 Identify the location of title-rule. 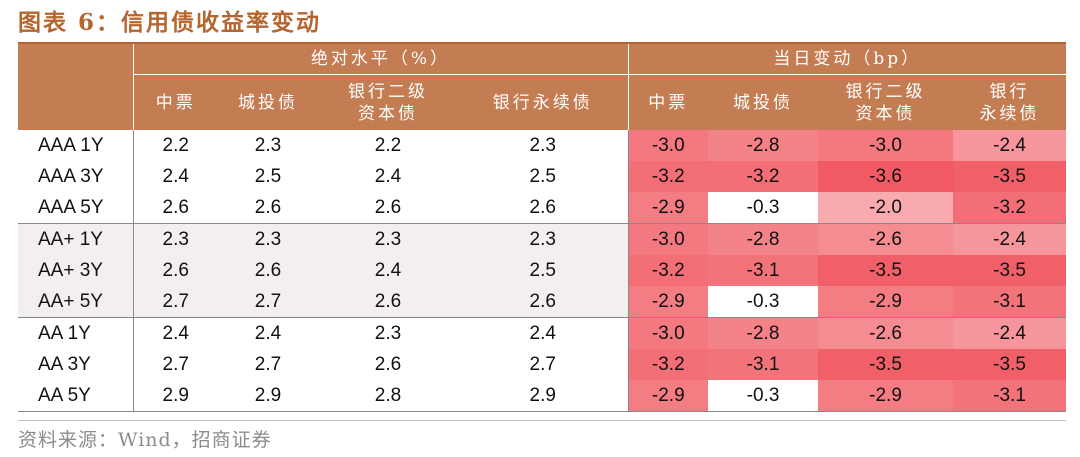
(542, 43).